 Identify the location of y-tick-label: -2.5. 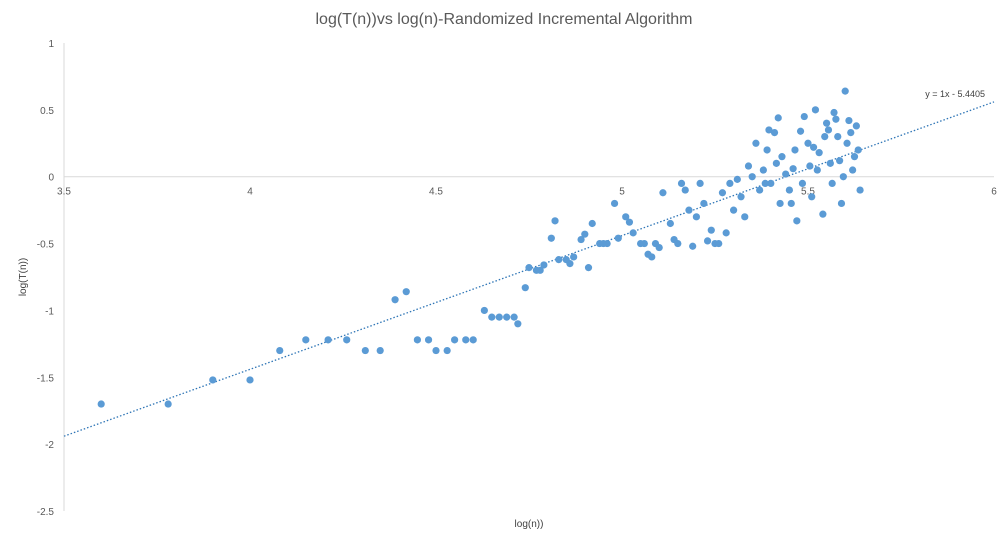
(46, 512).